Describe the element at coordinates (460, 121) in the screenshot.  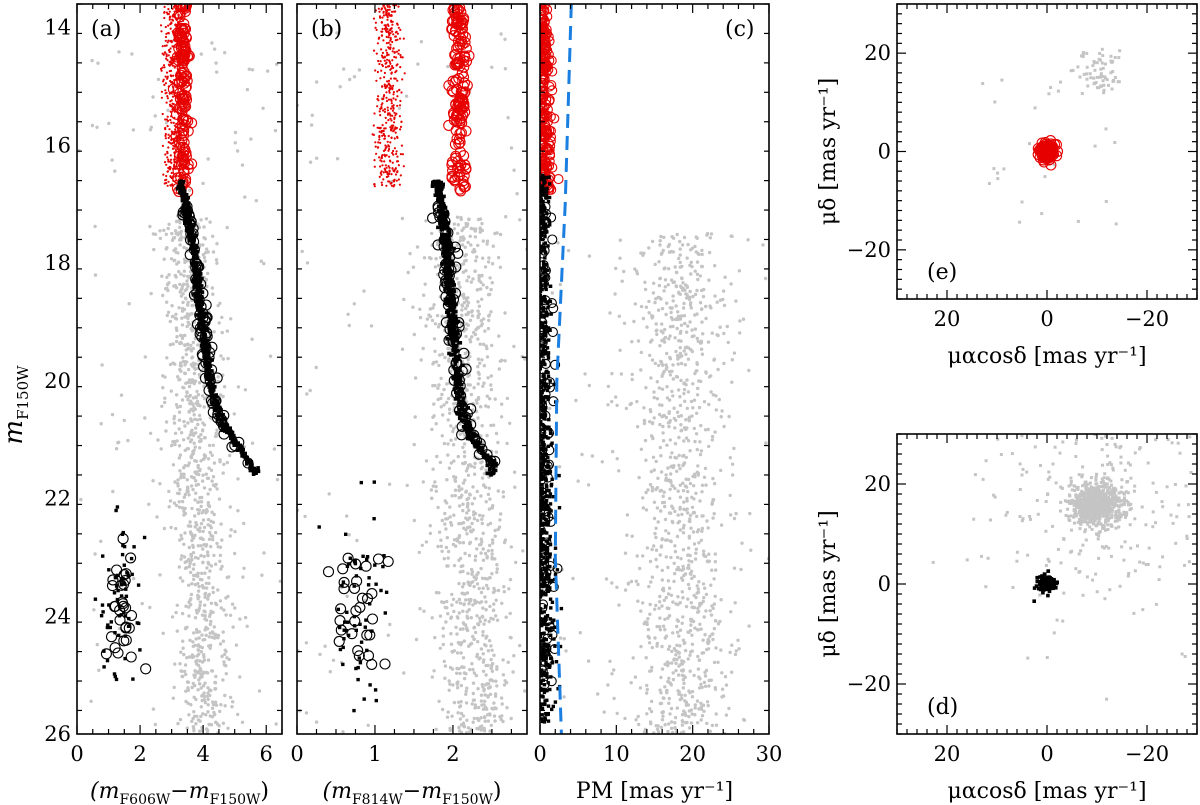
I see `bright-circle` at that location.